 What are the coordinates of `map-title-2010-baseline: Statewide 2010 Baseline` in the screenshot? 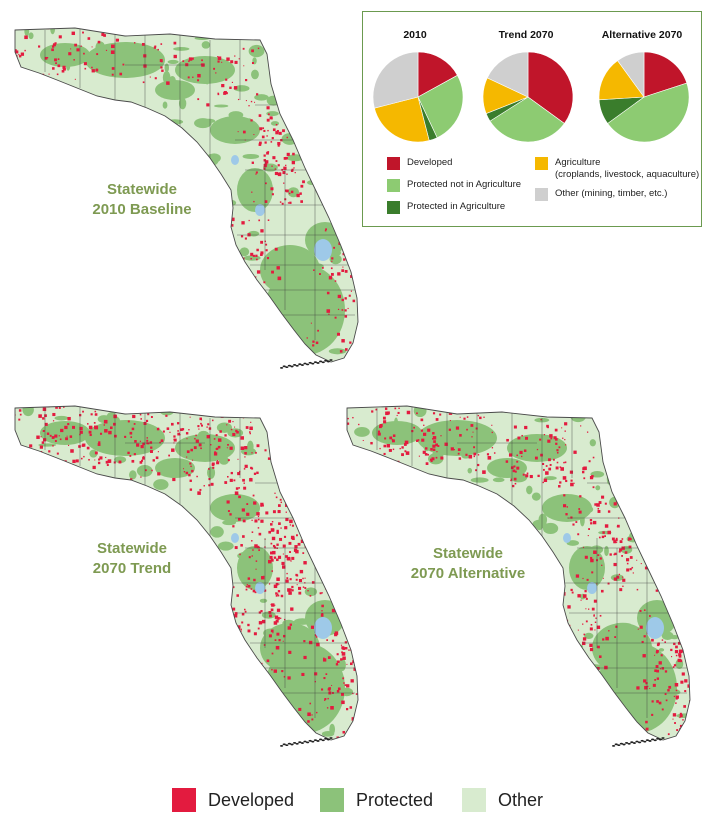 It's located at (142, 200).